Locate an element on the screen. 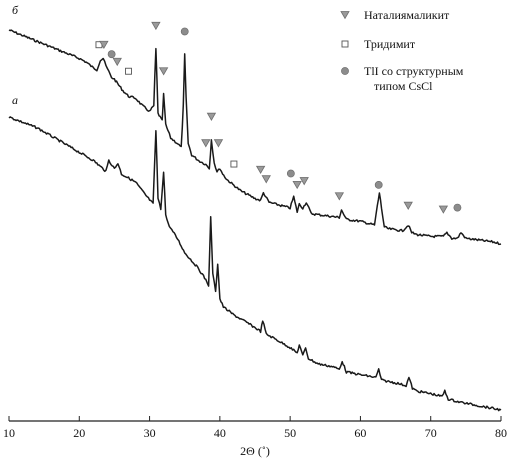  x-tick-label-70: 70 is located at coordinates (431, 433).